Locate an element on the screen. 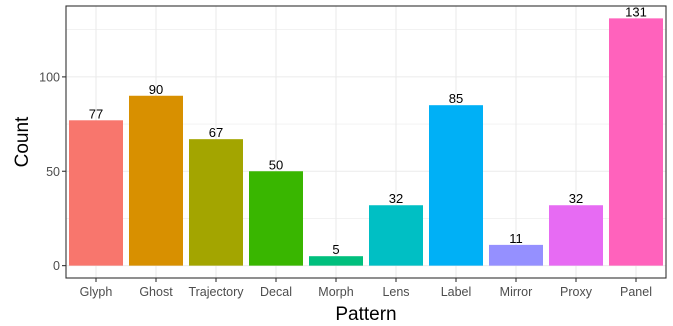  data-label-trajectory: 67 is located at coordinates (216, 132).